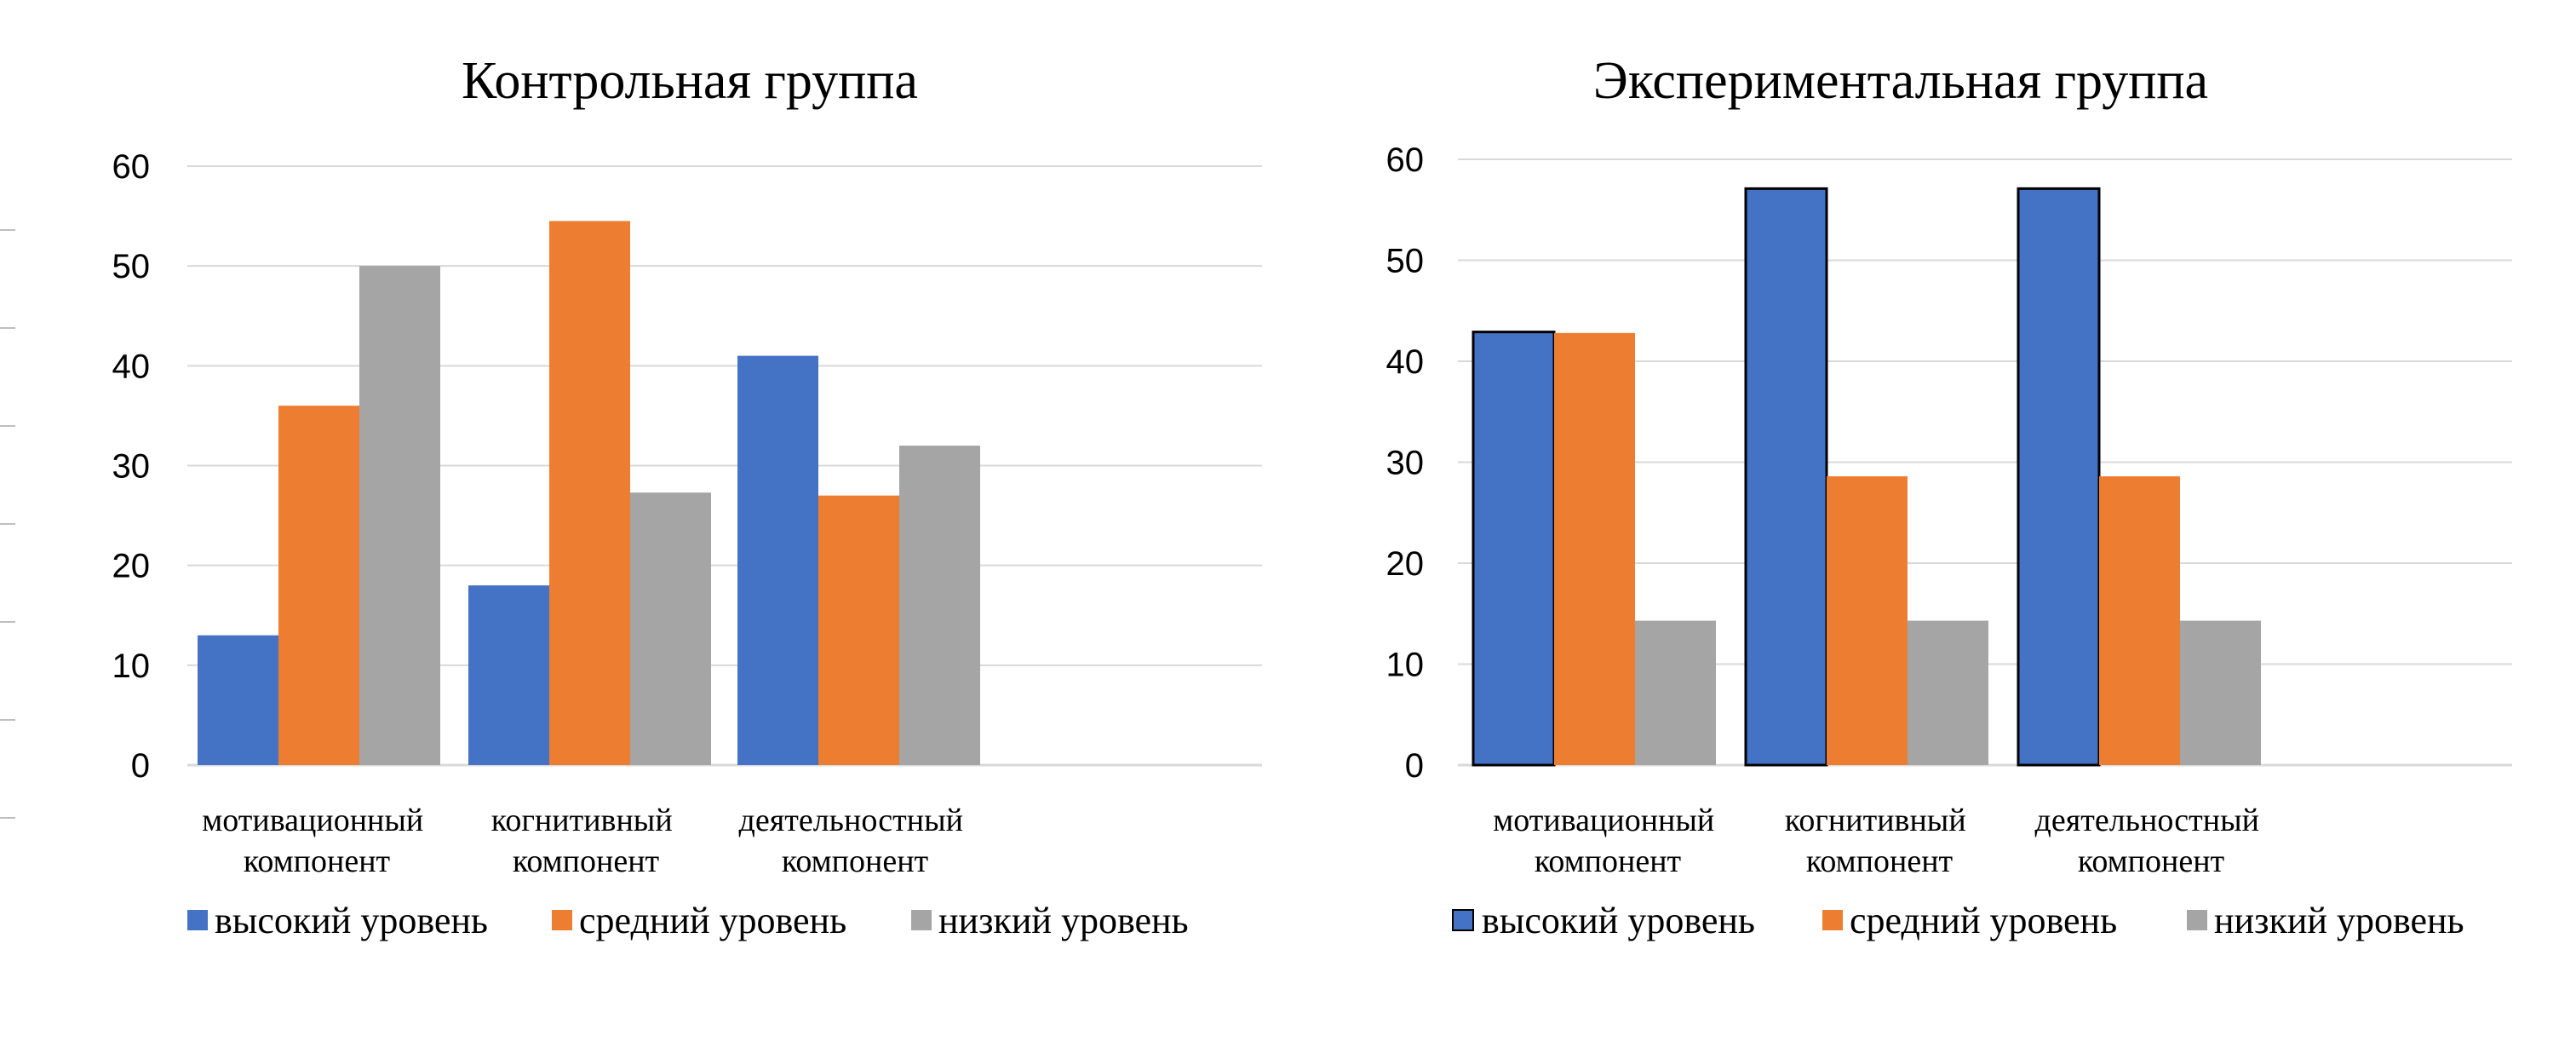  I want to click on chart-title: Контрольная группа, so click(690, 81).